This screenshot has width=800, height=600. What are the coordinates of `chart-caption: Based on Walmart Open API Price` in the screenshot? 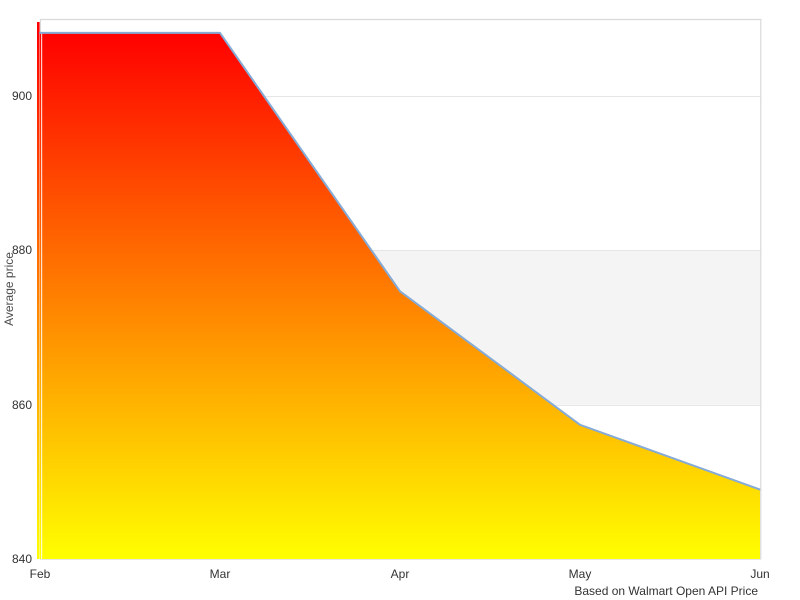 It's located at (666, 591).